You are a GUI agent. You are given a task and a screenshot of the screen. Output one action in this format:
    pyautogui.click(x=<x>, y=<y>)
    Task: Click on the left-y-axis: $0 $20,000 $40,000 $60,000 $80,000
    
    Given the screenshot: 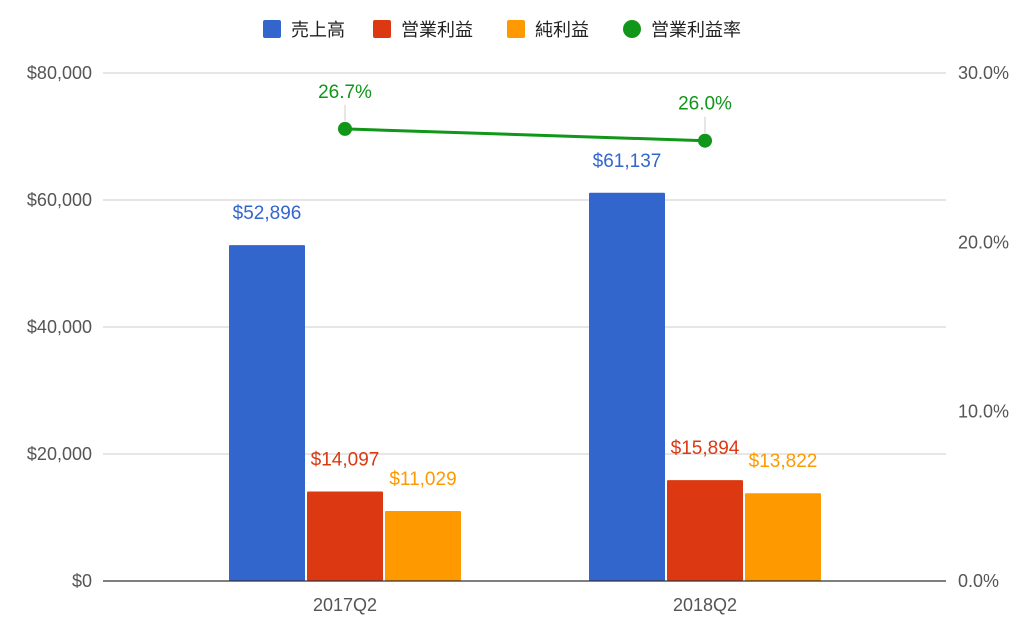 What is the action you would take?
    pyautogui.click(x=59, y=327)
    